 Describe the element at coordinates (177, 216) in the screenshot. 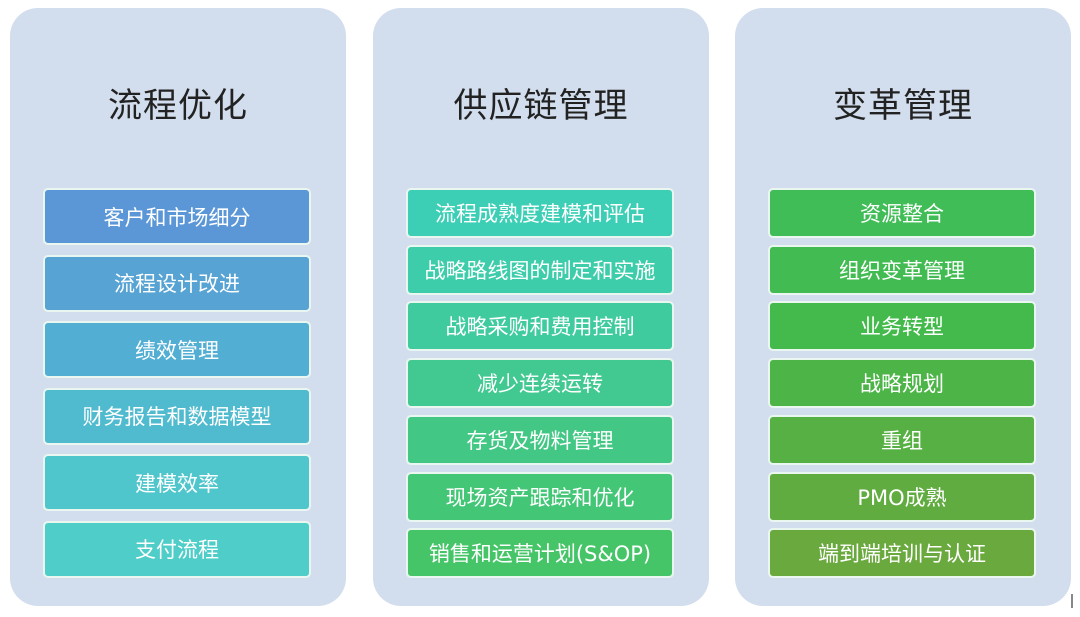

I see `item-box: 客户和市场细分` at that location.